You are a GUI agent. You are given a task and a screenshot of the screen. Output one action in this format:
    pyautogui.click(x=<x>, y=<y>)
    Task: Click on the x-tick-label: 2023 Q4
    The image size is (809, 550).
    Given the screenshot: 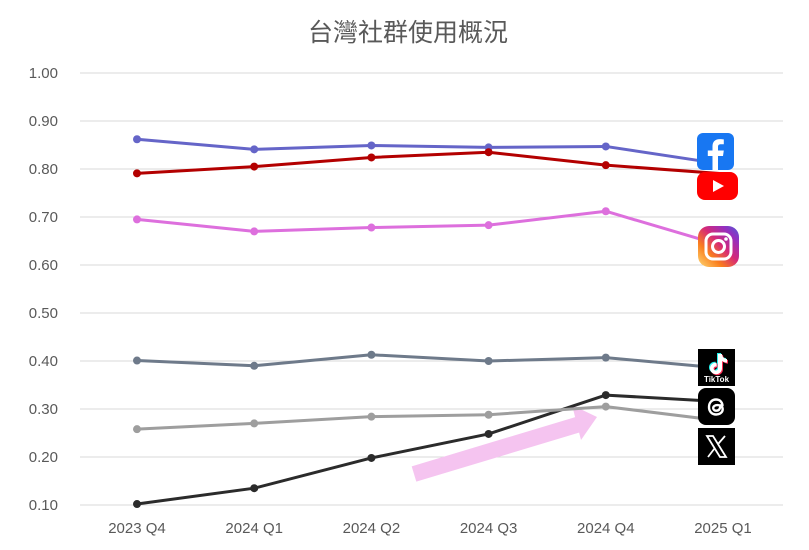 What is the action you would take?
    pyautogui.click(x=137, y=528)
    